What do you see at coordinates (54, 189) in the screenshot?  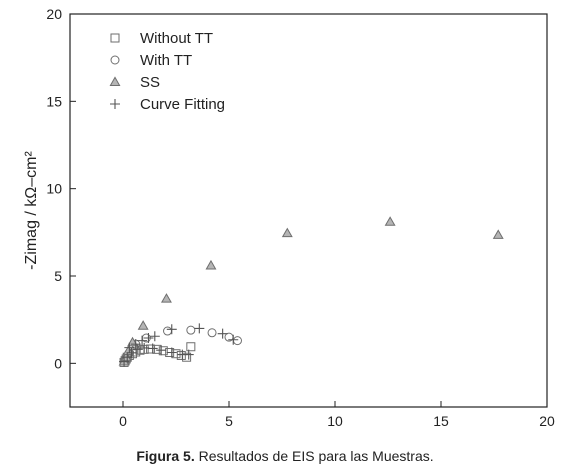 I see `y-tick-label: 10` at bounding box center [54, 189].